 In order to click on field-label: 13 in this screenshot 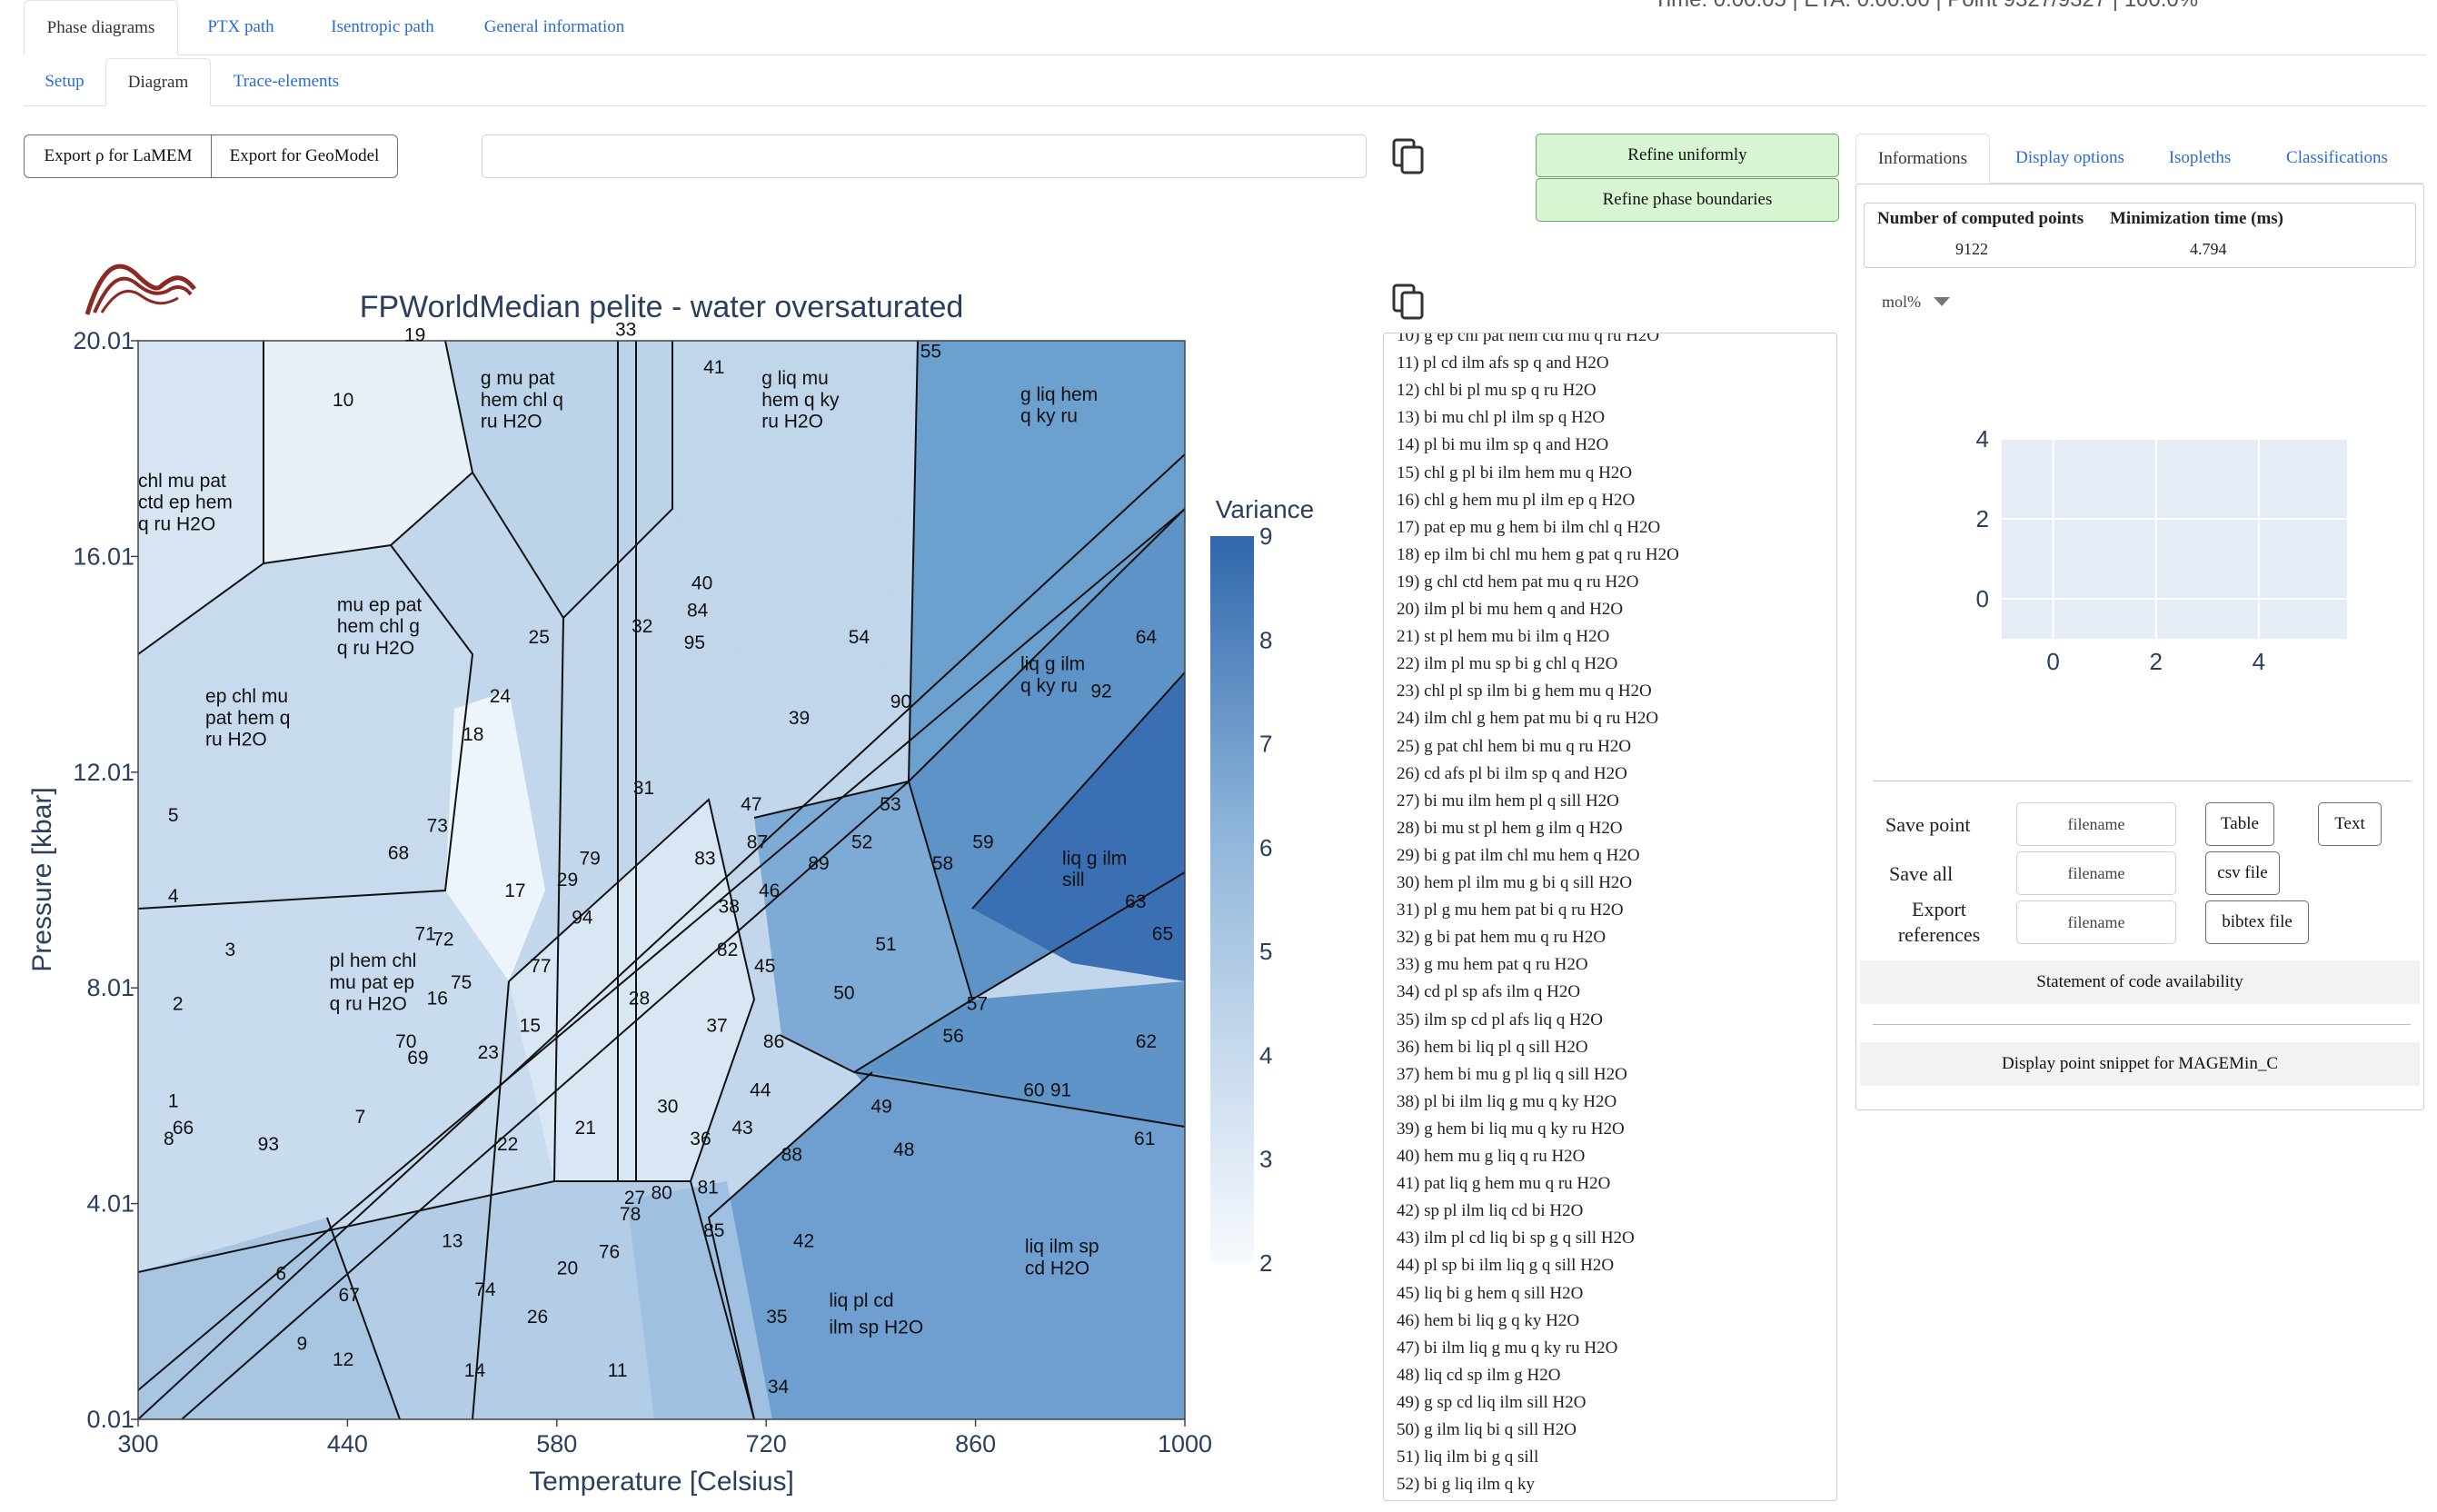, I will do `click(452, 1241)`.